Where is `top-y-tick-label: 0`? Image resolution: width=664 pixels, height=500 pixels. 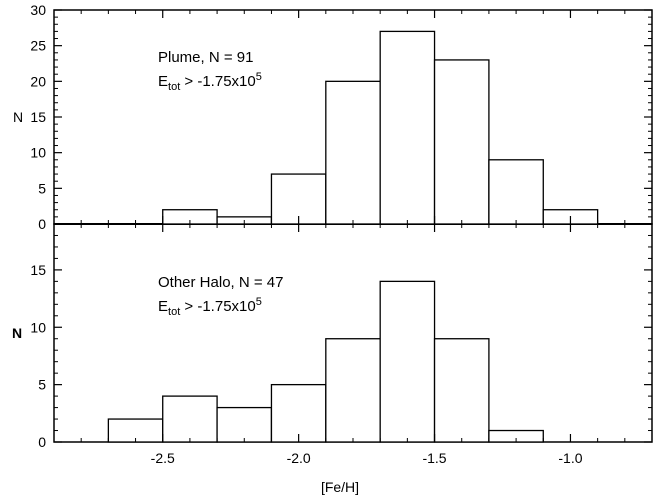
top-y-tick-label: 0 is located at coordinates (42, 224).